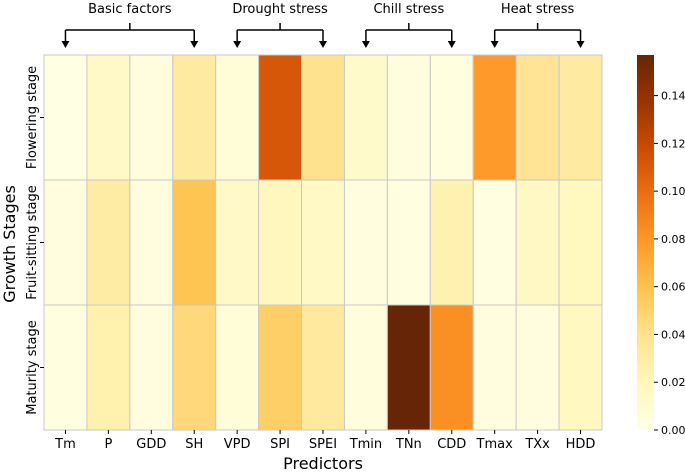 This screenshot has width=685, height=472. I want to click on colorbar-tick-label: 0.08, so click(673, 239).